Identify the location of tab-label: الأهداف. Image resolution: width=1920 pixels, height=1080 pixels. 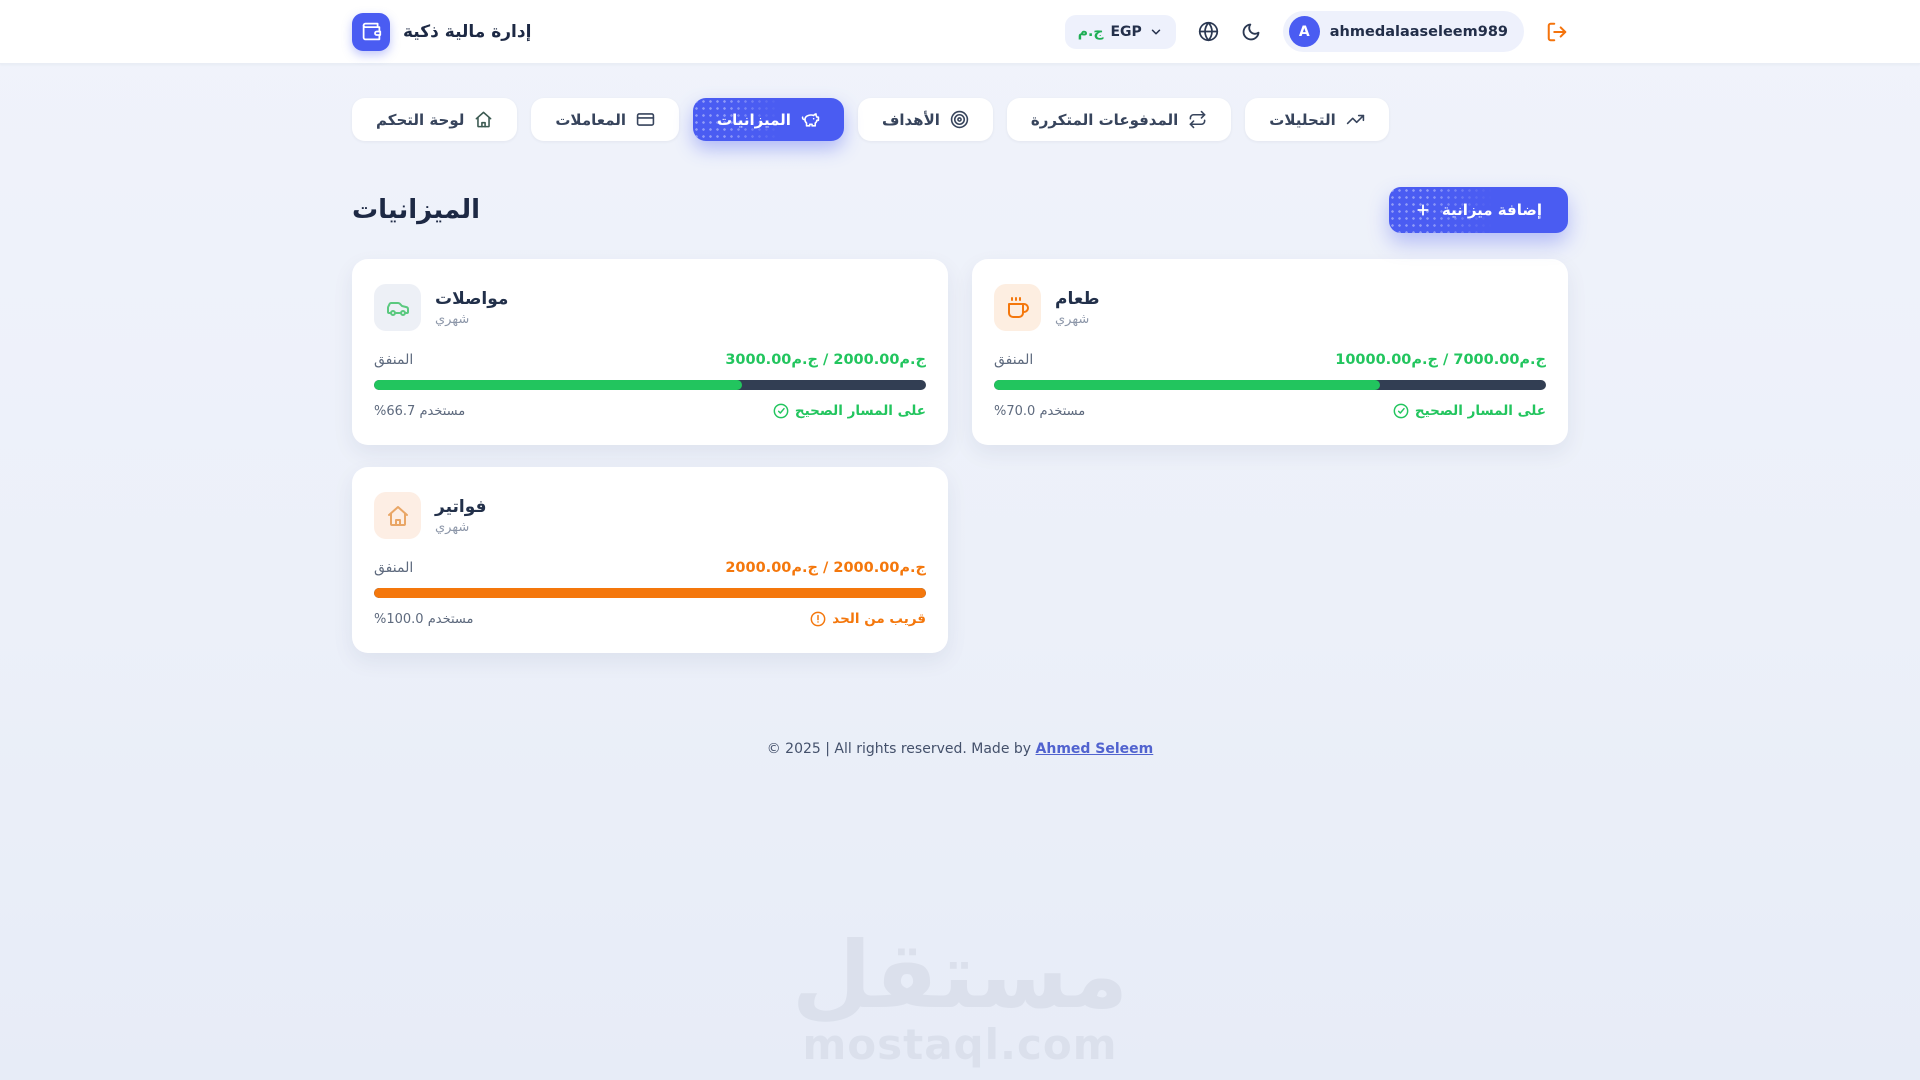
(910, 119).